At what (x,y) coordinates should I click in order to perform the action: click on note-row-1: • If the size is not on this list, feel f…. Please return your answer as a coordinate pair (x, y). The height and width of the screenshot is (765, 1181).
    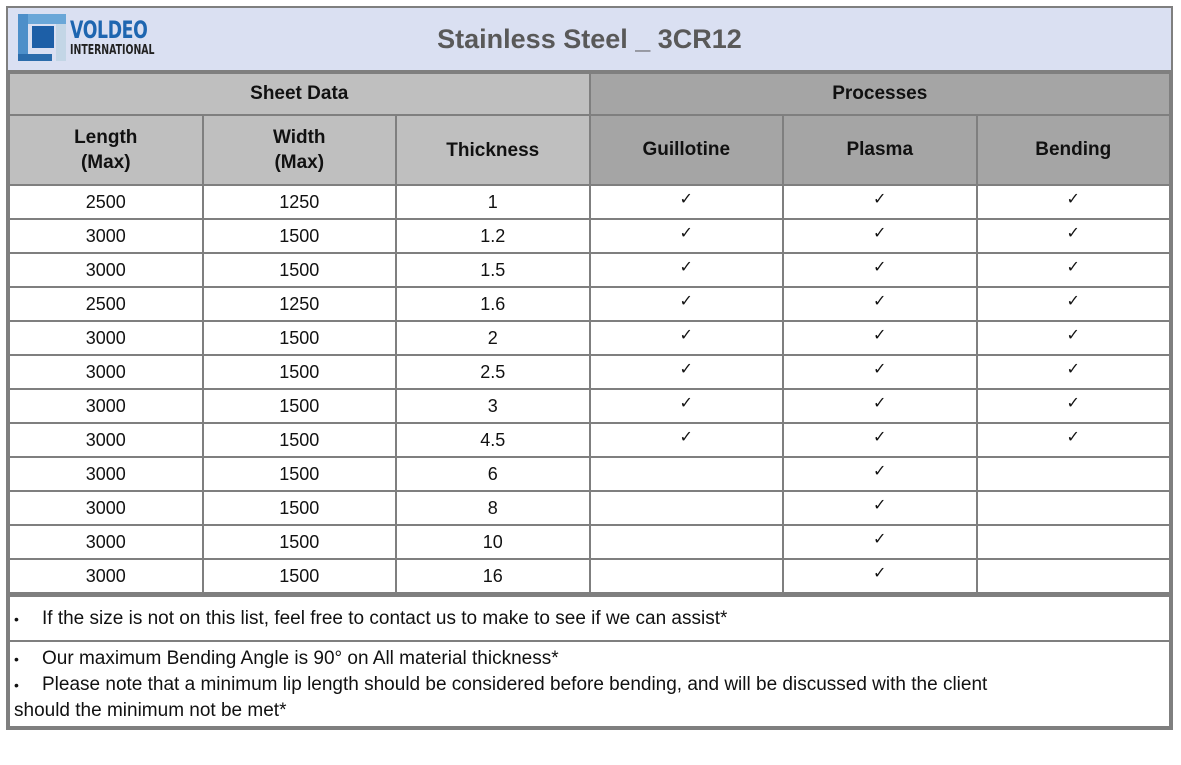
    Looking at the image, I should click on (589, 618).